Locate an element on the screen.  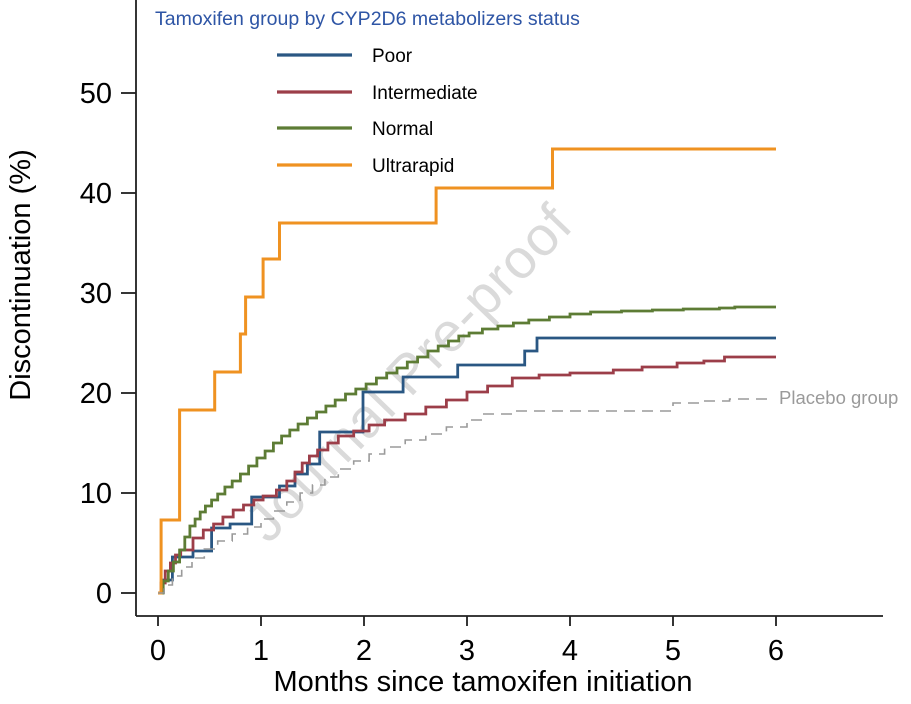
y-tick-label: 0 is located at coordinates (104, 594).